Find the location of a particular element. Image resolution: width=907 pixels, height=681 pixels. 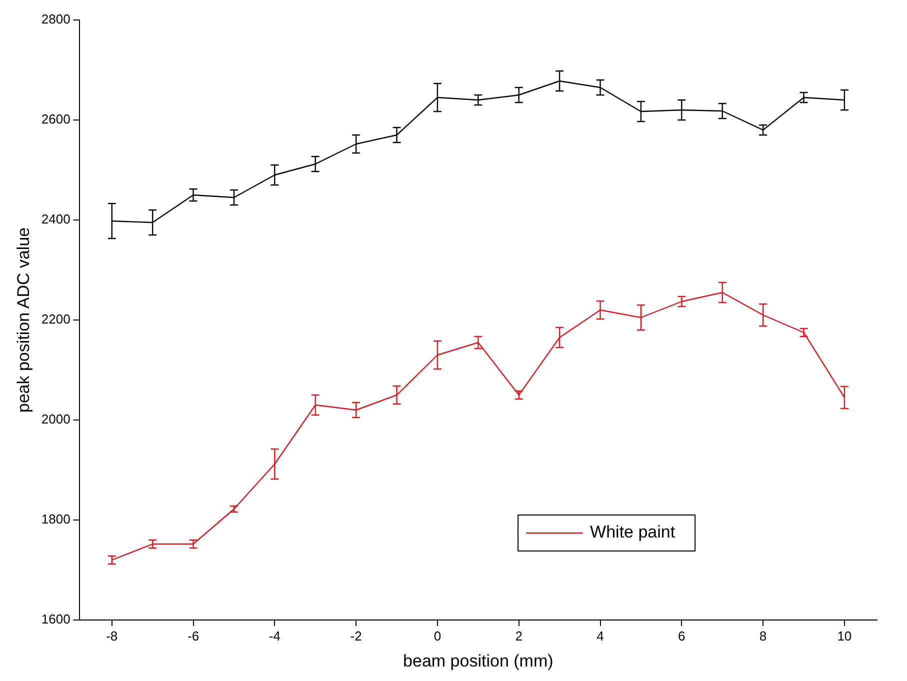

x-tick-label: -4 is located at coordinates (274, 636).